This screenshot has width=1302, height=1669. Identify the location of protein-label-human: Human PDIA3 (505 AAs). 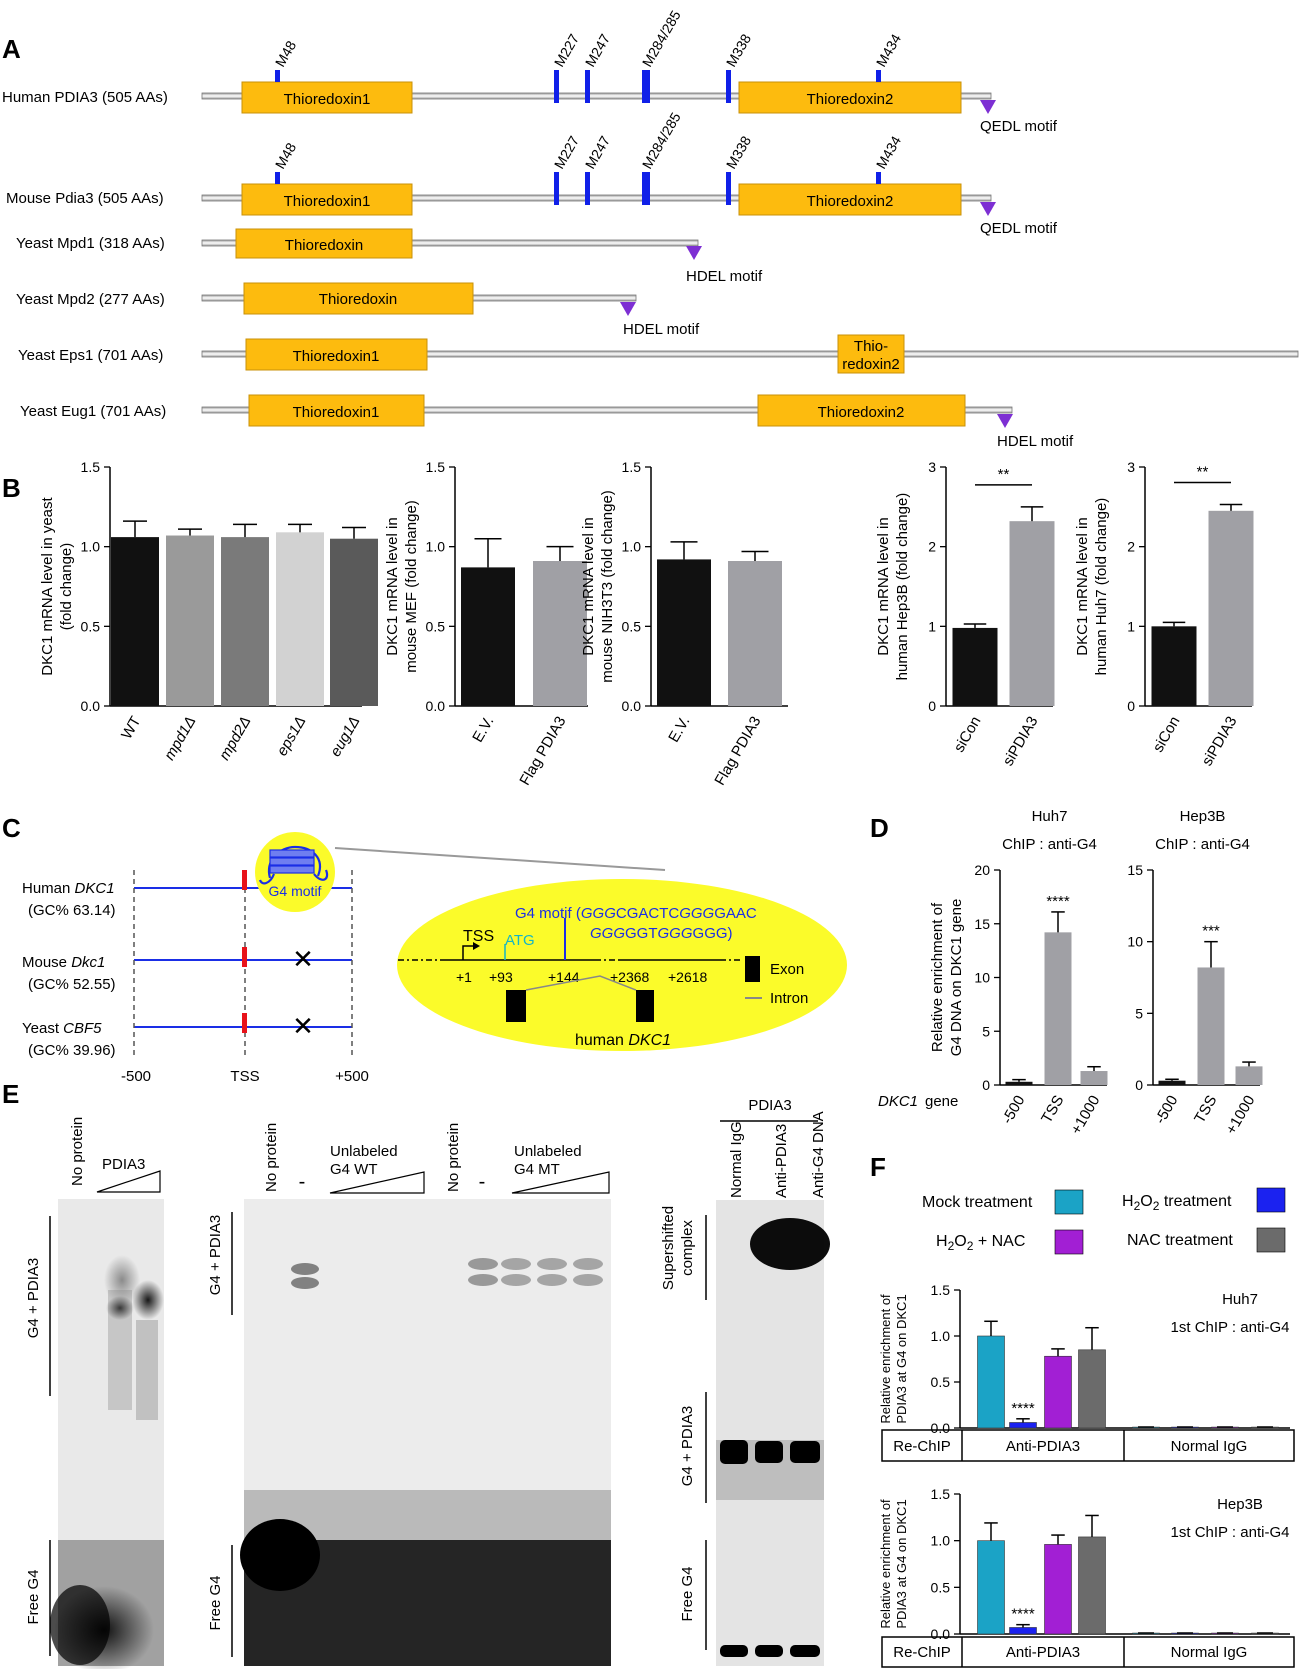
(85, 97).